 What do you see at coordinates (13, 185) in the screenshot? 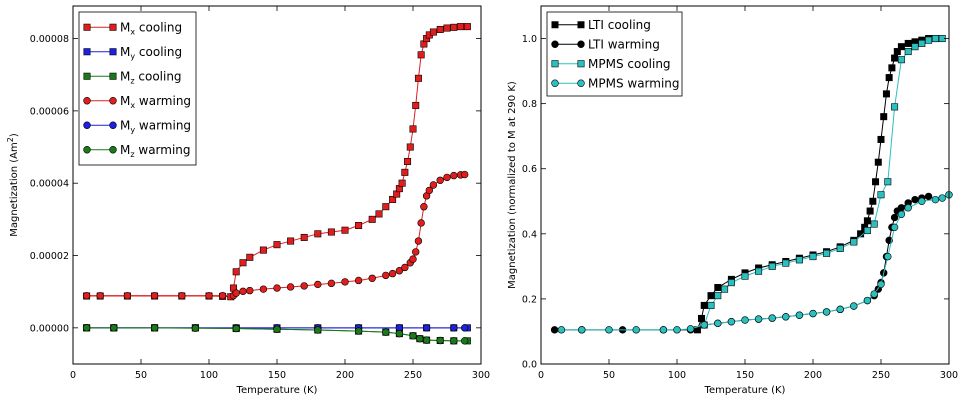
I see `y-axis-label: Magnetization (Am2)` at bounding box center [13, 185].